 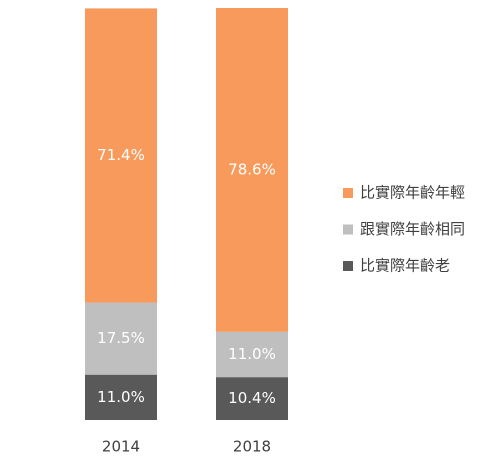 I want to click on legend-label: 跟實際年齡相同, so click(x=412, y=229).